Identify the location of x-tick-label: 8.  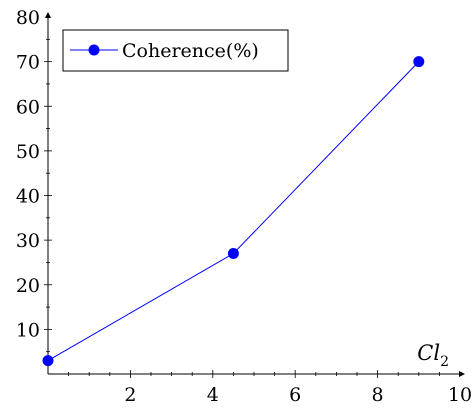
(378, 395).